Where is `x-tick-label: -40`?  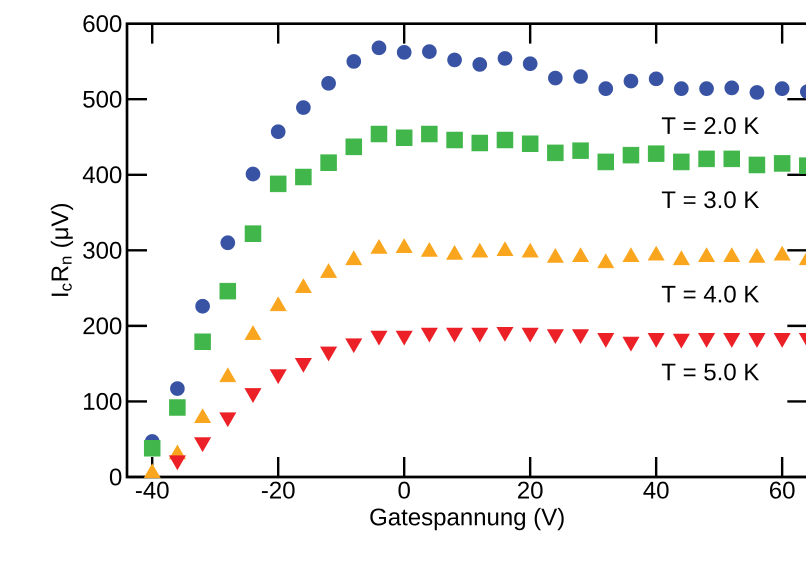 x-tick-label: -40 is located at coordinates (152, 490).